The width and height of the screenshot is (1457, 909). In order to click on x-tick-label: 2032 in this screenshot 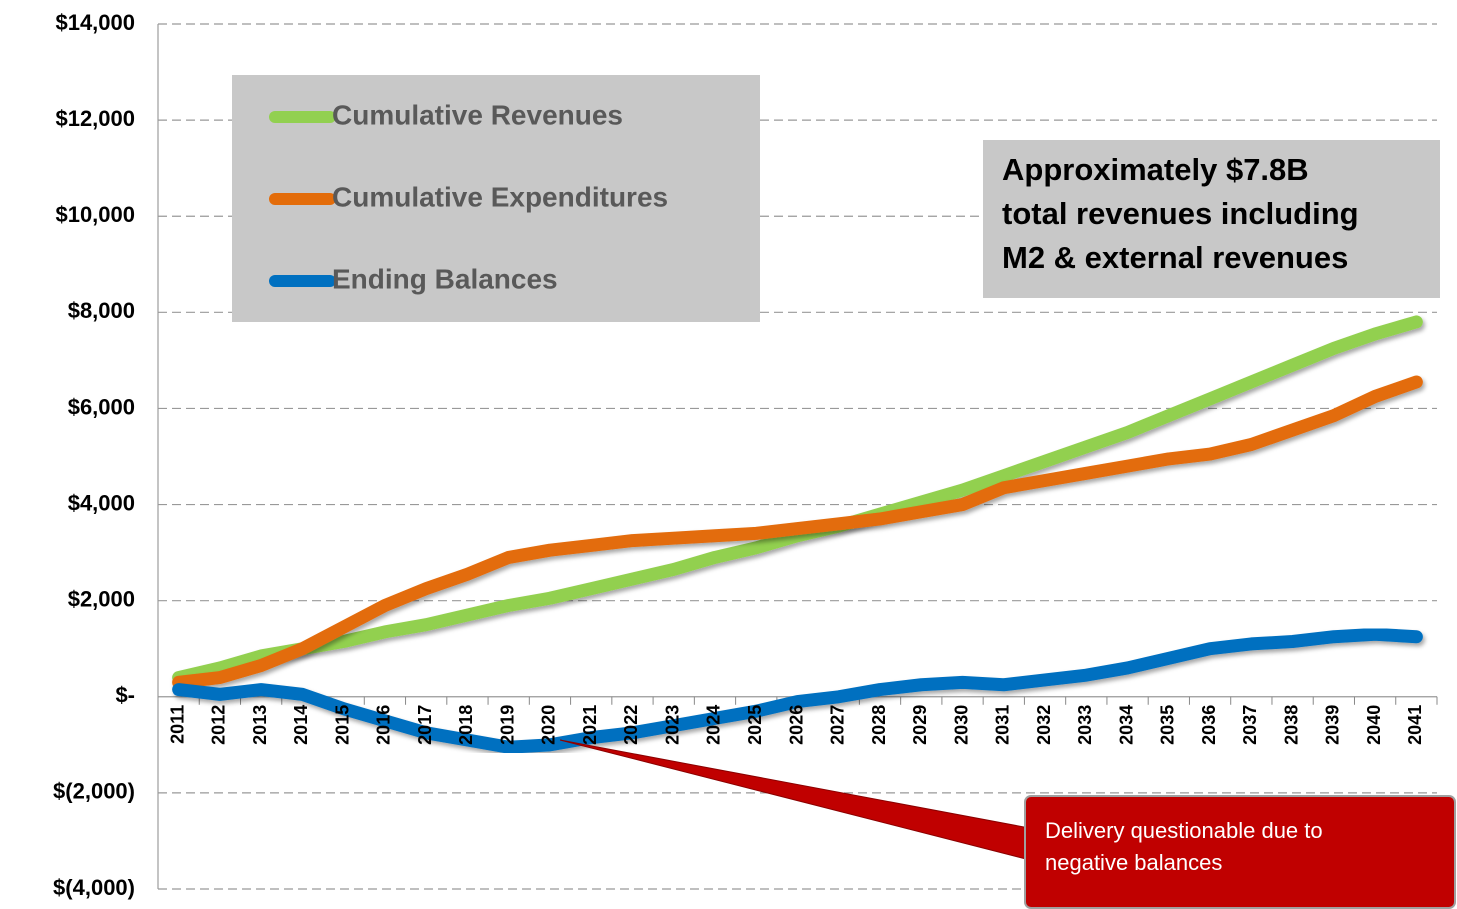, I will do `click(1044, 725)`.